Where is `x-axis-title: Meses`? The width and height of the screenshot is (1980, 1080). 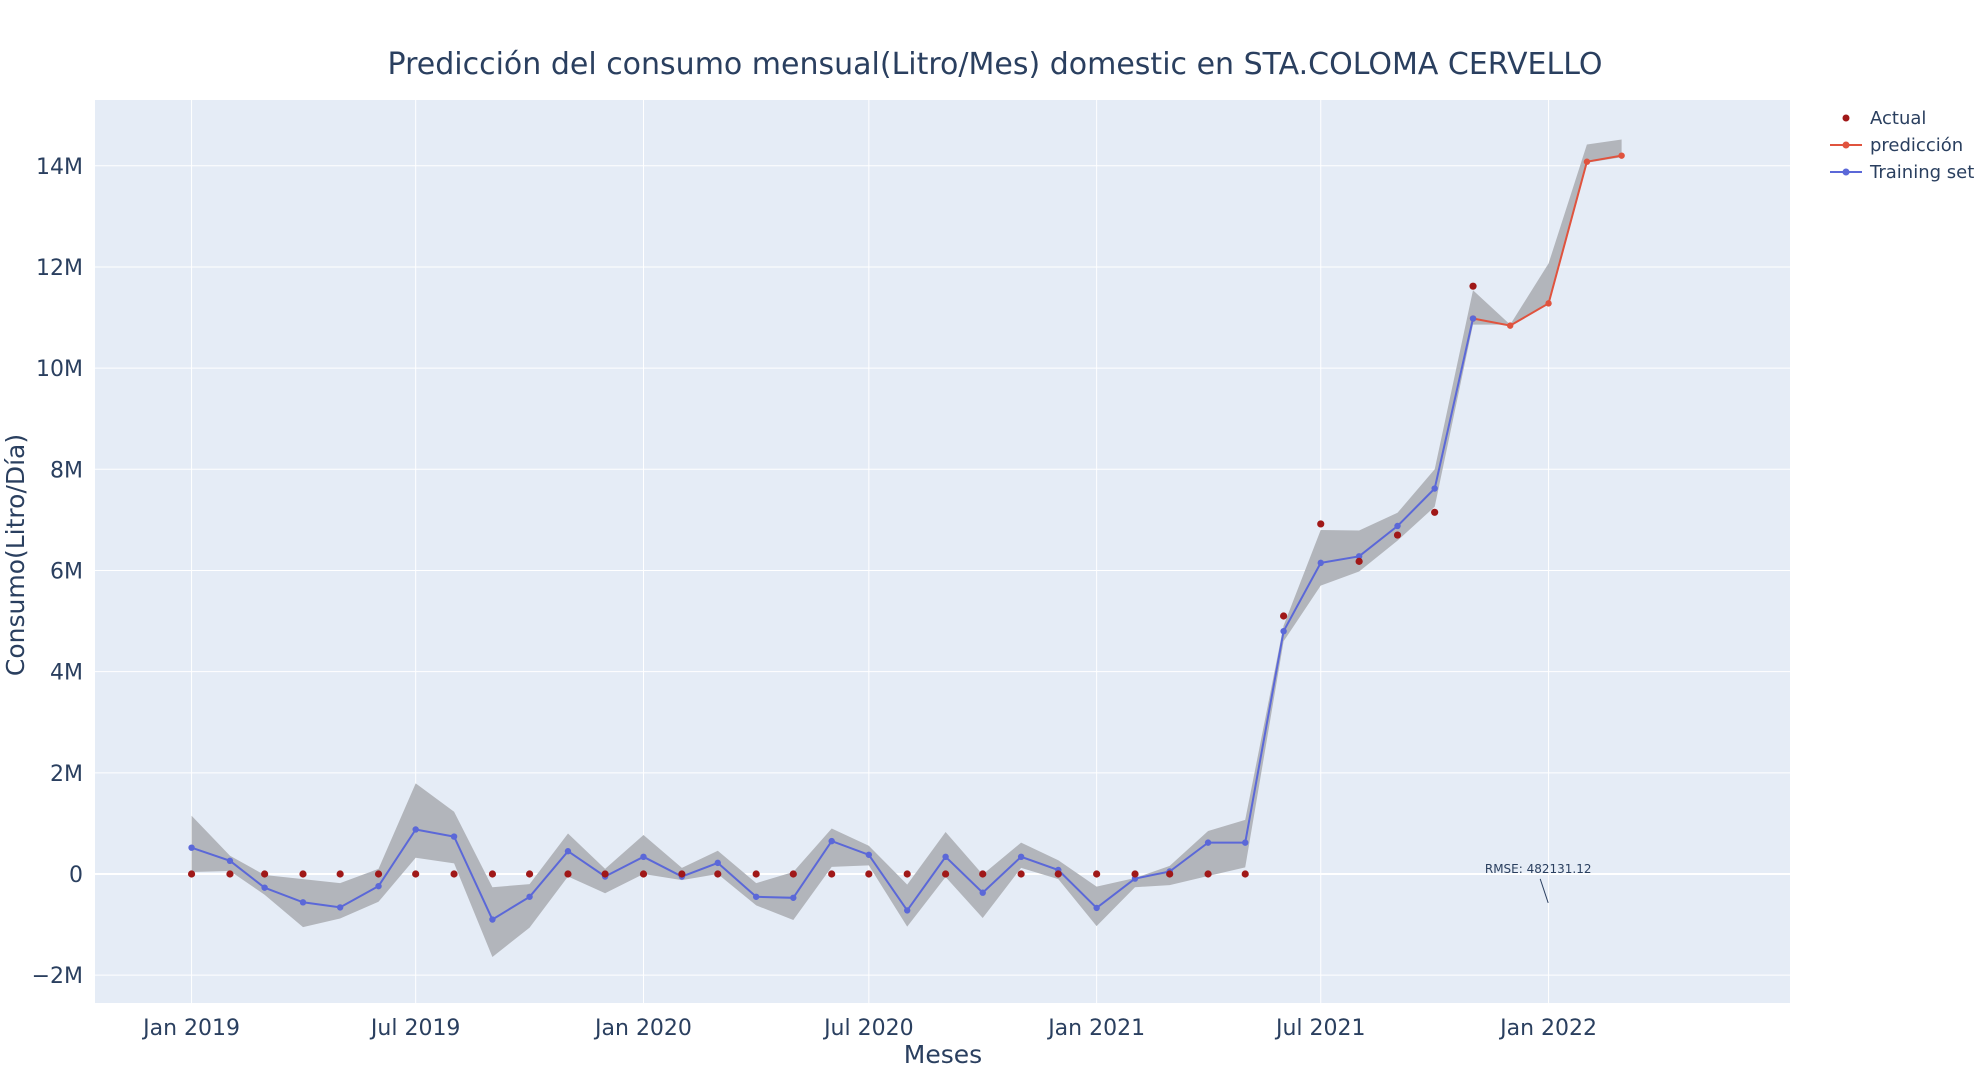 x-axis-title: Meses is located at coordinates (943, 1054).